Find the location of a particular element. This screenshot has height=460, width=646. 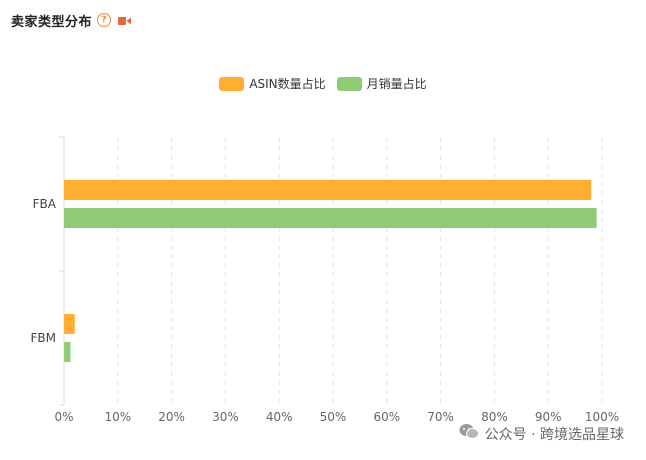

y-tick-label: FBA is located at coordinates (45, 204).